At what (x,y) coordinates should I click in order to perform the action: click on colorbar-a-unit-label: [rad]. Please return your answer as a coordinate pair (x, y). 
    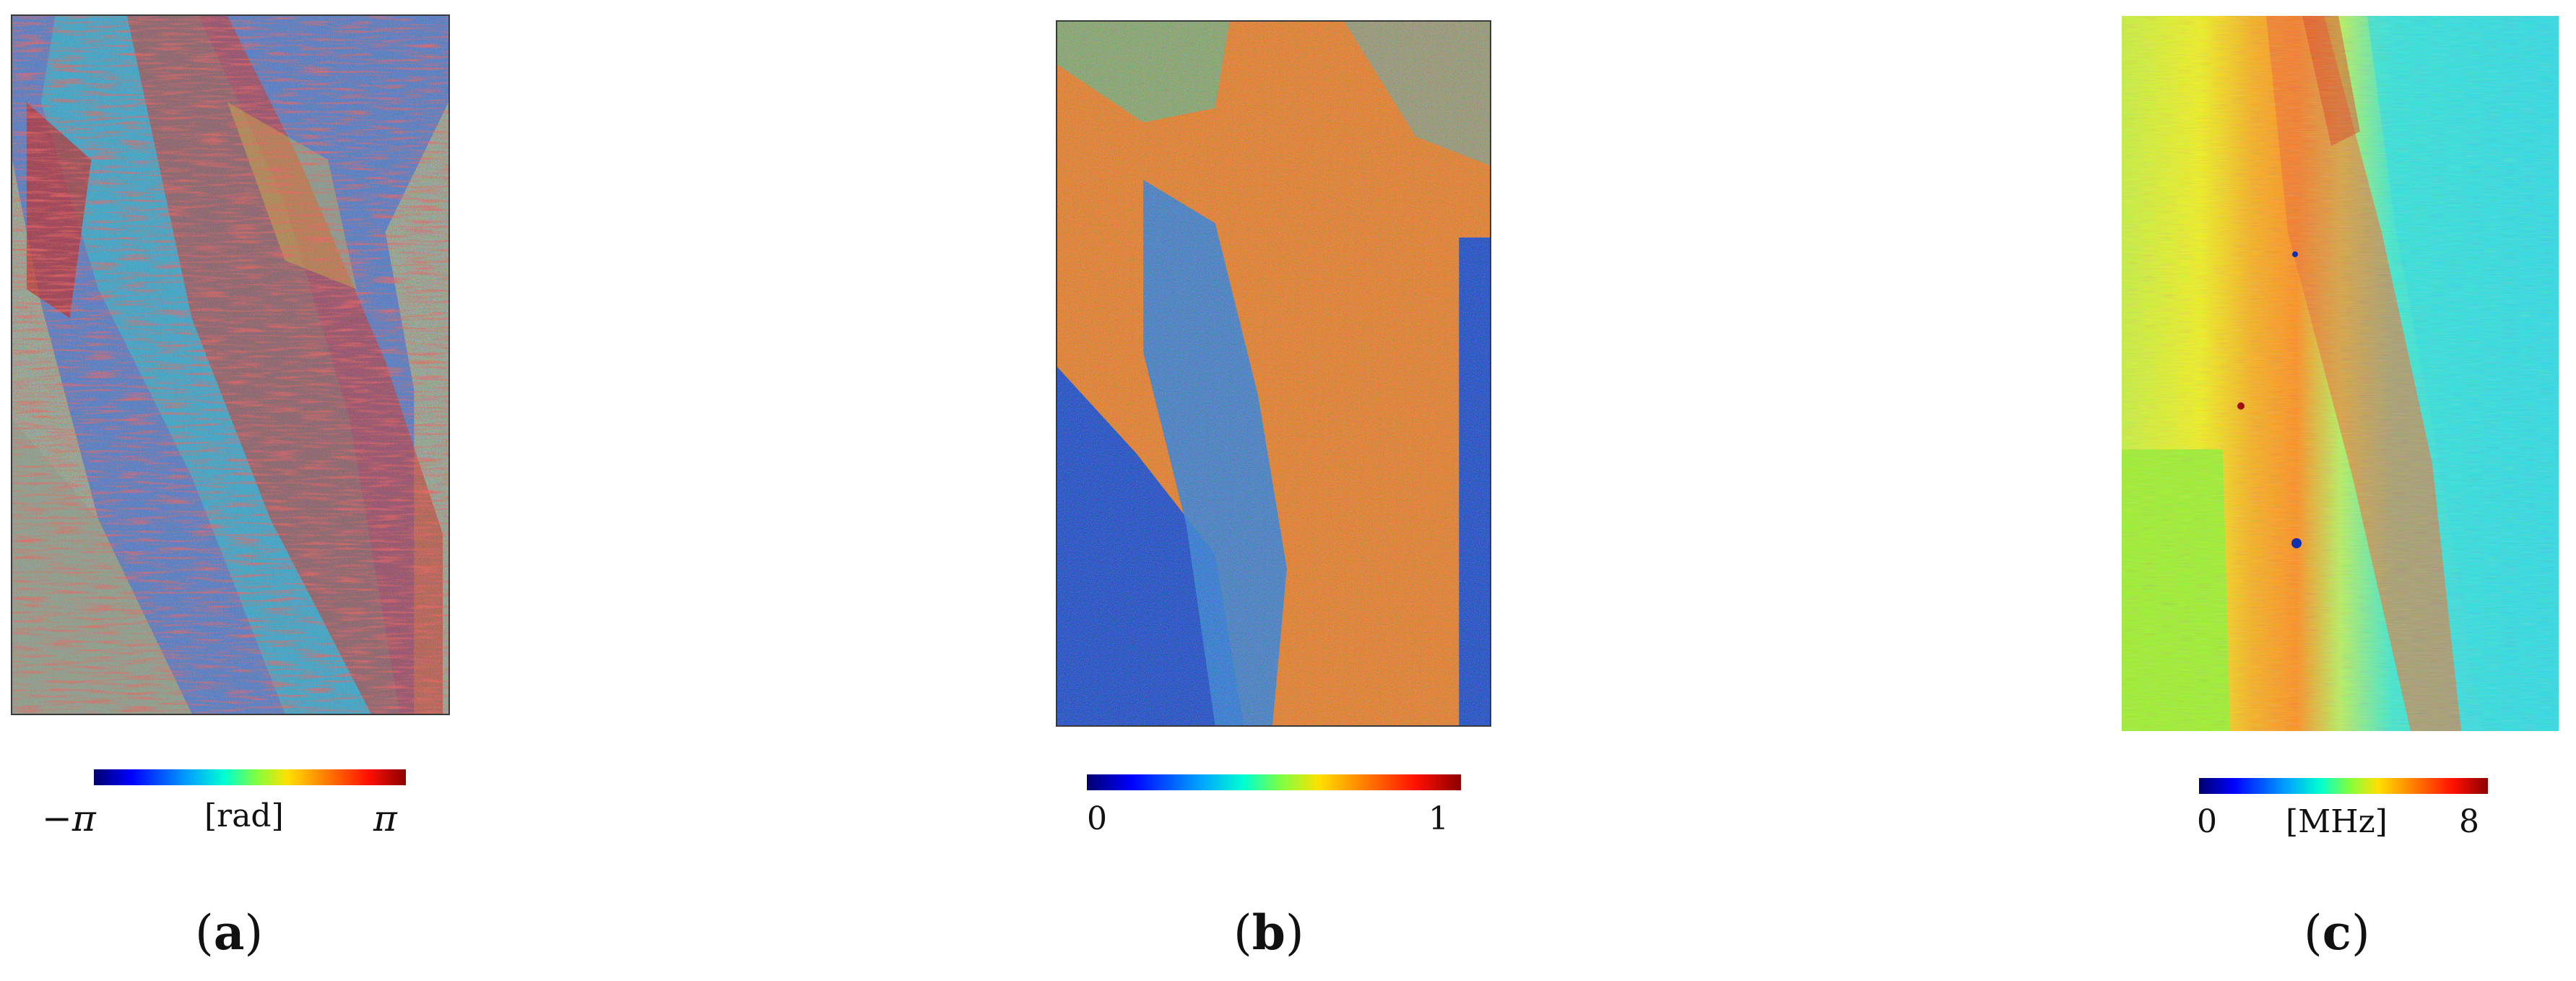
    Looking at the image, I should click on (244, 816).